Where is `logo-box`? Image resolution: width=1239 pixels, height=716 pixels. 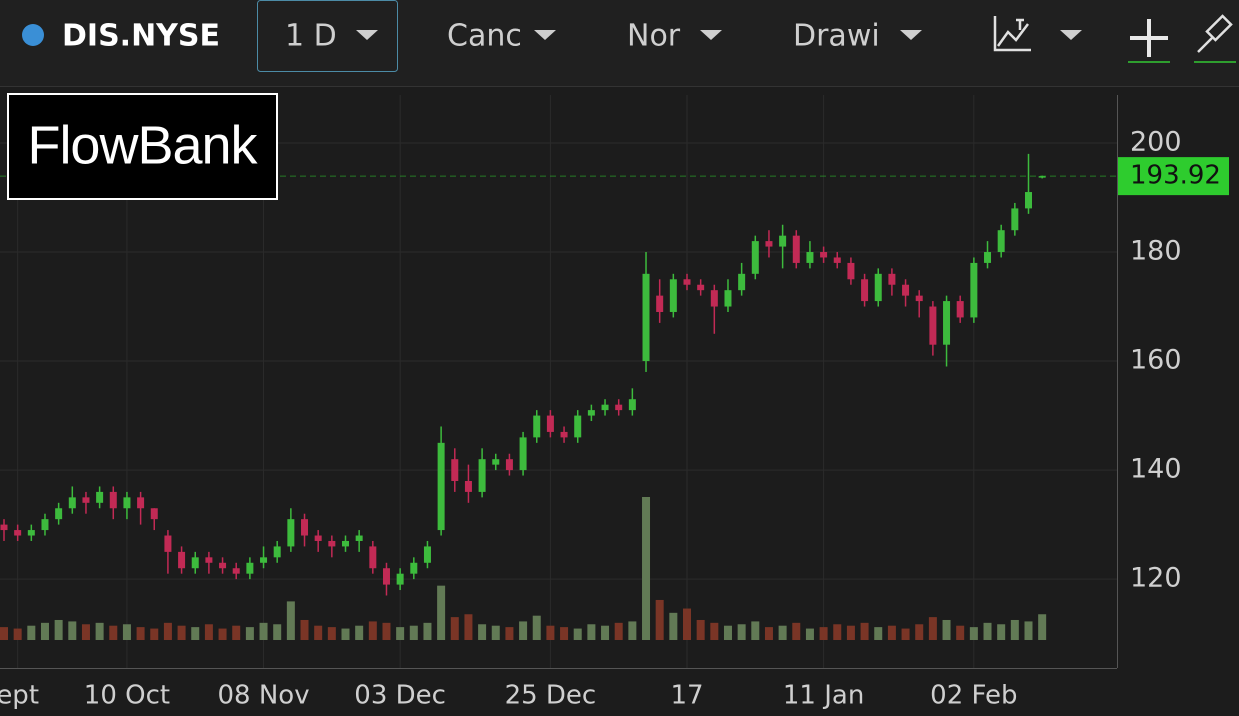
logo-box is located at coordinates (142, 146).